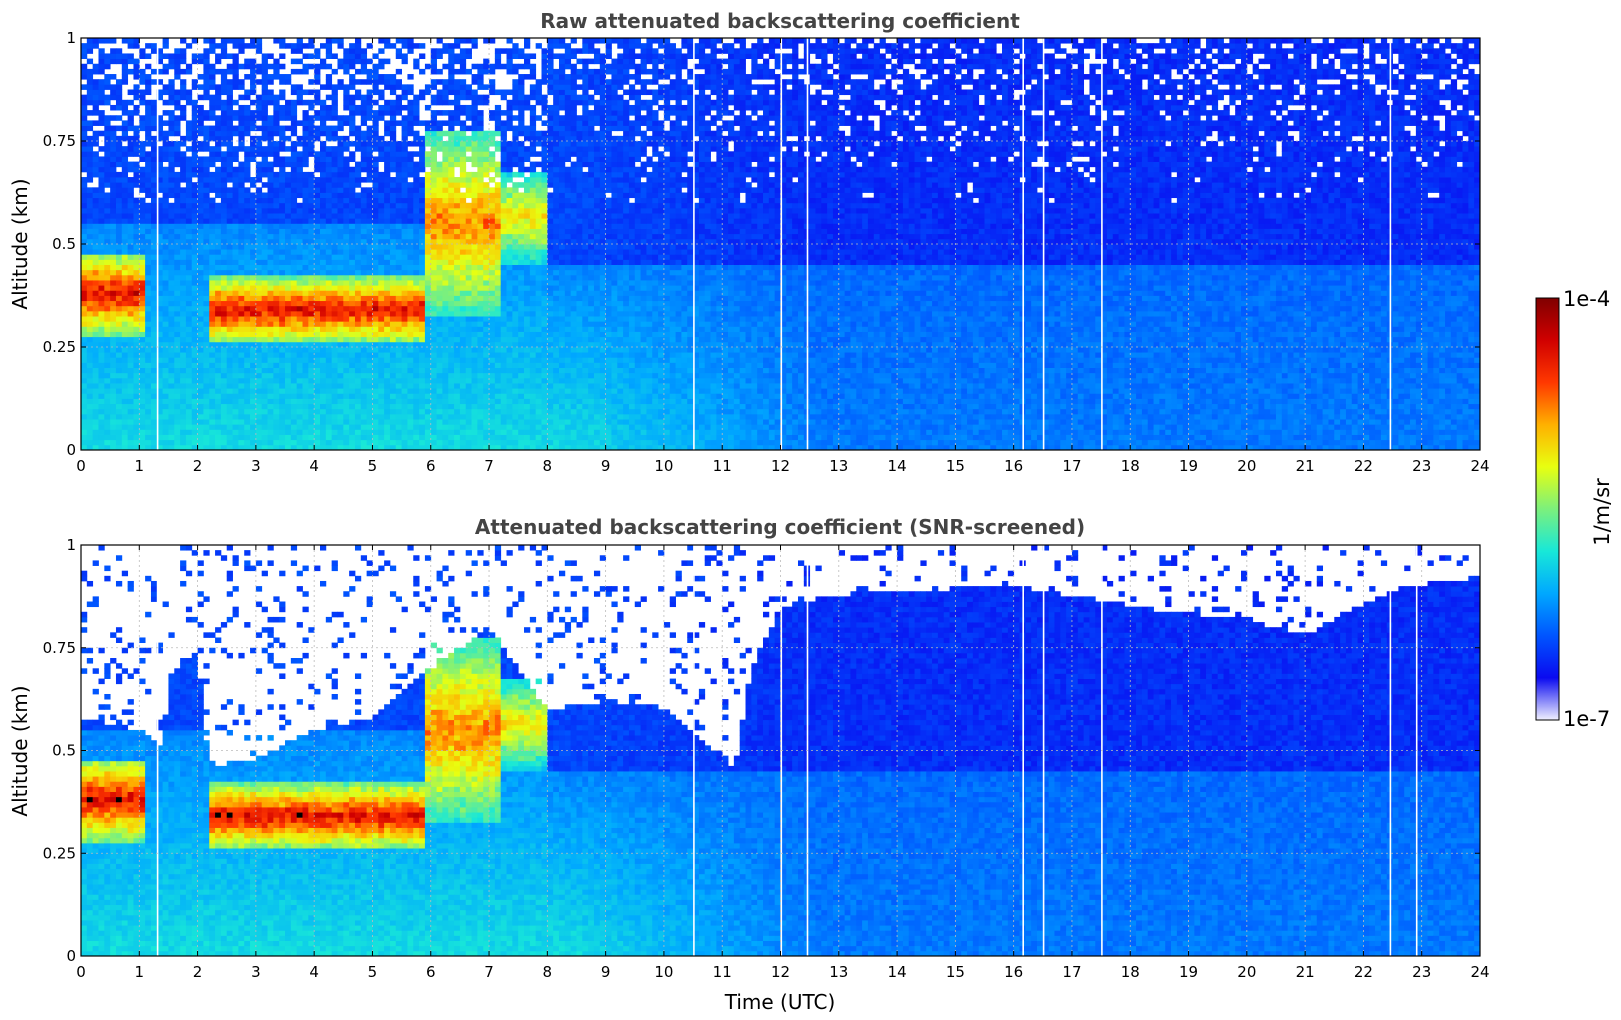 The width and height of the screenshot is (1621, 1020). Describe the element at coordinates (20, 750) in the screenshot. I see `screened-y-axis-label: Altitude (km)` at that location.